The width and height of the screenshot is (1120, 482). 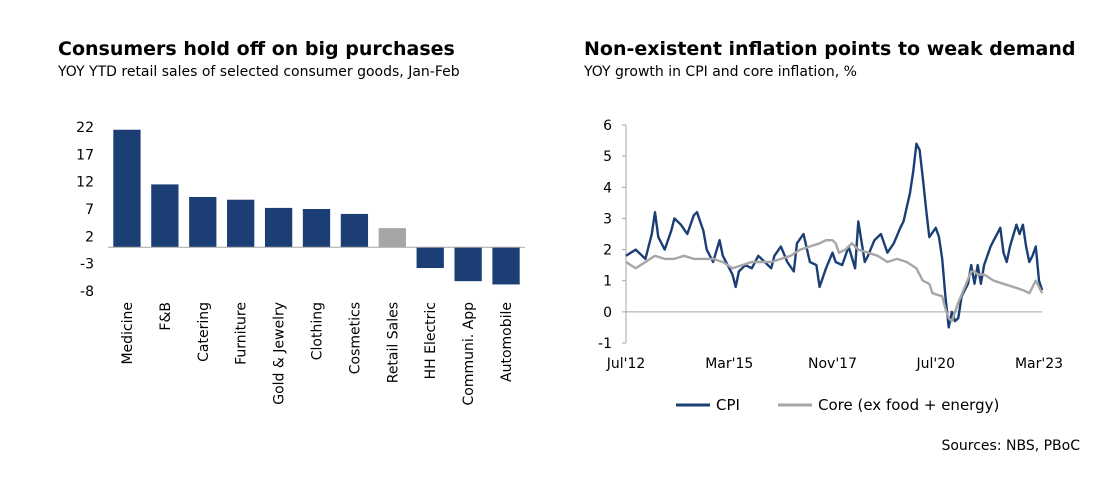 What do you see at coordinates (280, 353) in the screenshot?
I see `x-category-label: Gold & Jewelry` at bounding box center [280, 353].